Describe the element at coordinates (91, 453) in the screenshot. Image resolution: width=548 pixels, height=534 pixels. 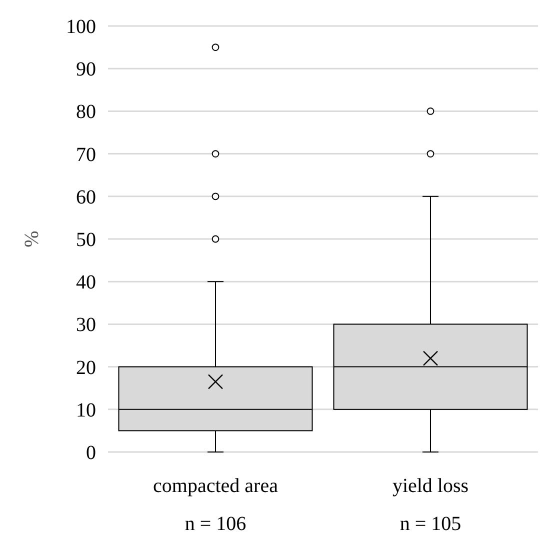
I see `y-tick-label: 0` at that location.